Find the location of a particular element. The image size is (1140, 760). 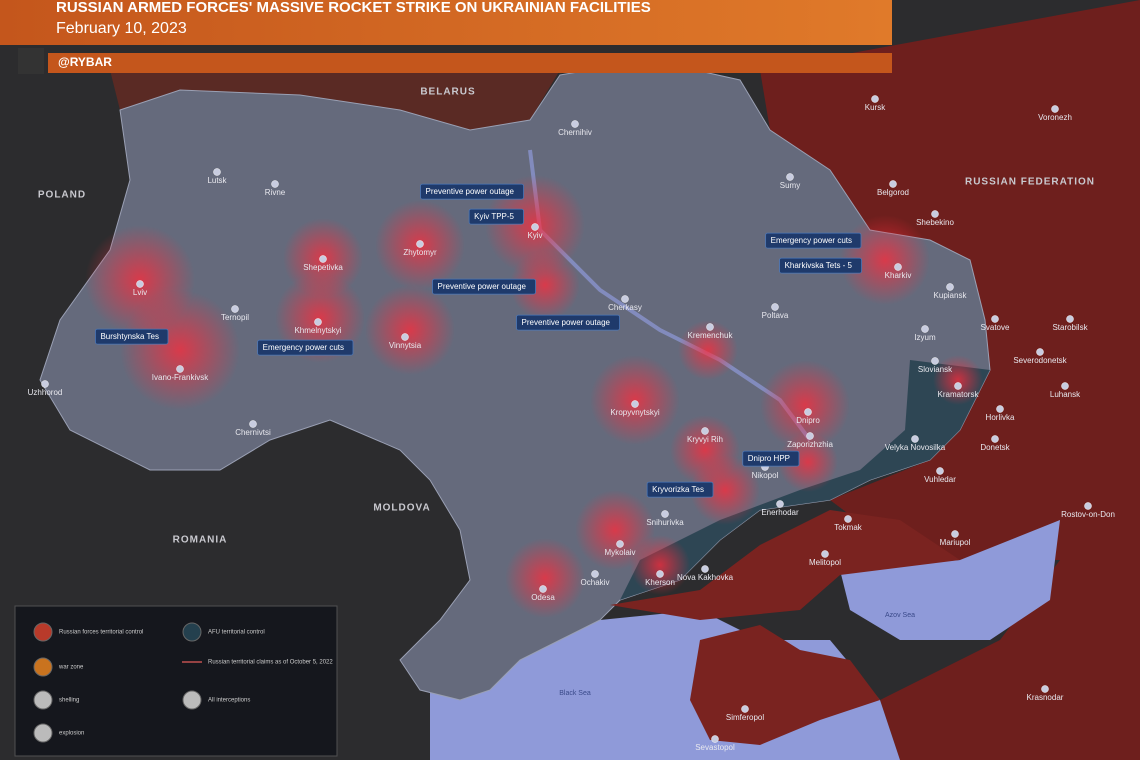

city-label: Zhytomyr is located at coordinates (420, 252).